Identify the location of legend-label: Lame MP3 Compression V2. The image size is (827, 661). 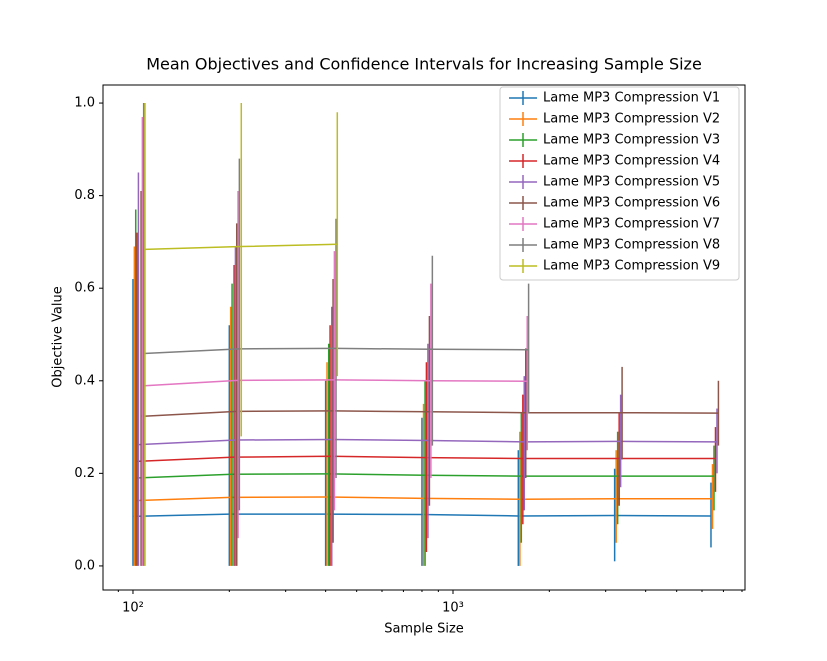
(631, 119).